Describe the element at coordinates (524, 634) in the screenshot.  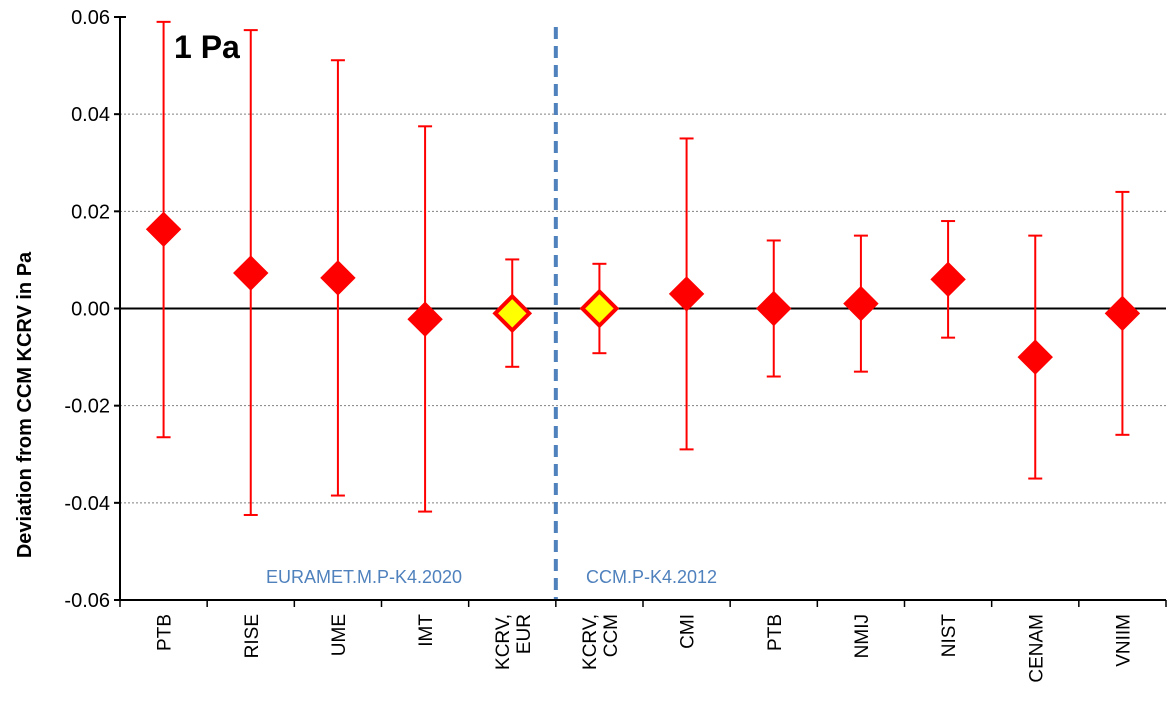
I see `x-category-label: EUR` at that location.